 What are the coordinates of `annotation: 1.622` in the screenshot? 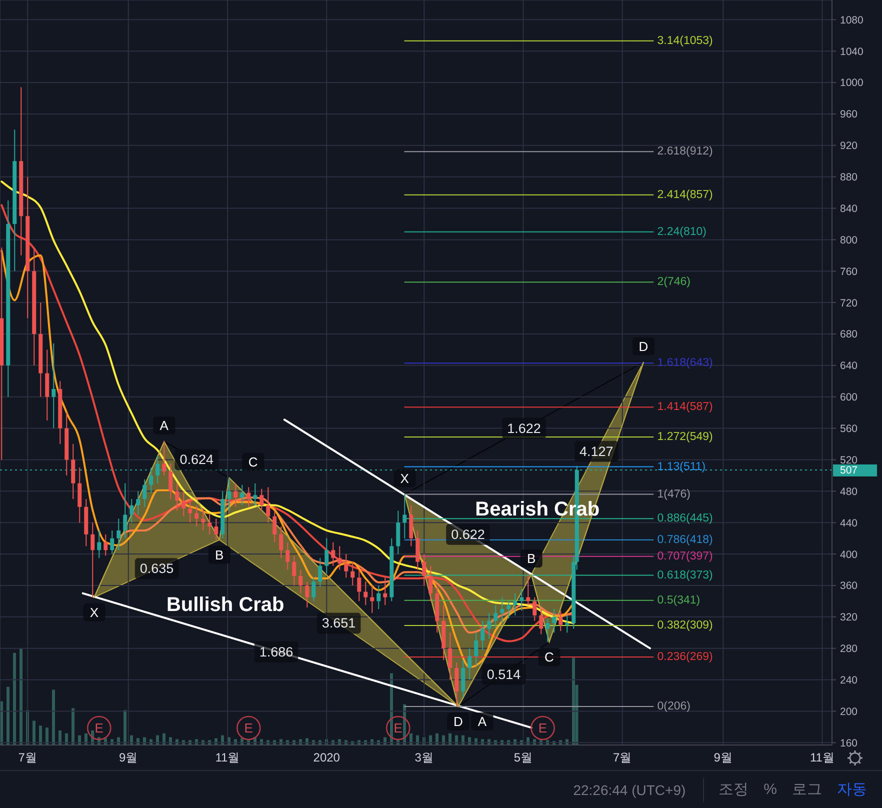 It's located at (524, 428).